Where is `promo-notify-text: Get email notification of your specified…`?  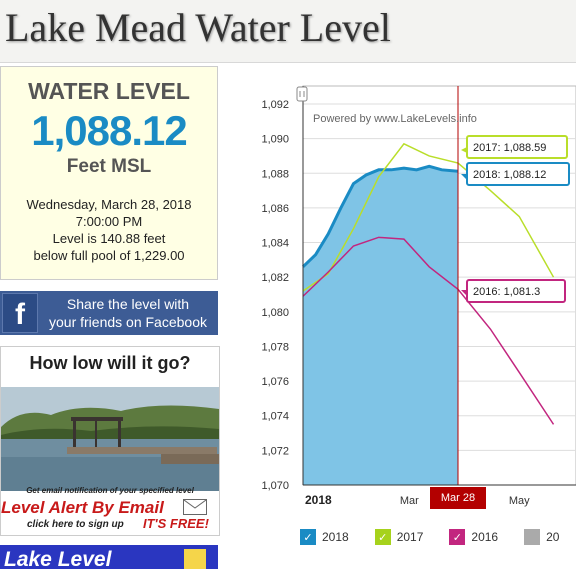
promo-notify-text: Get email notification of your specified… is located at coordinates (110, 490).